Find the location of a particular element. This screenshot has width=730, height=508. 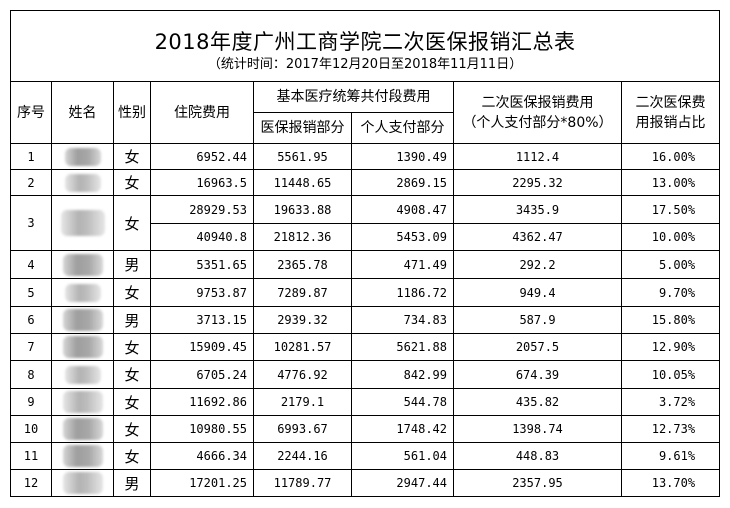

row-ratio: 13.00% is located at coordinates (670, 182).